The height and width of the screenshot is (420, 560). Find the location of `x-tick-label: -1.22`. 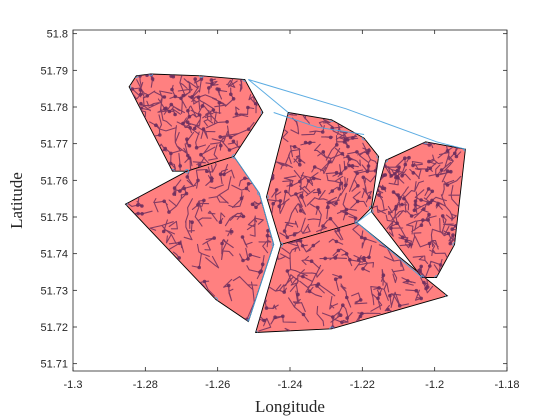

x-tick-label: -1.22 is located at coordinates (362, 385).